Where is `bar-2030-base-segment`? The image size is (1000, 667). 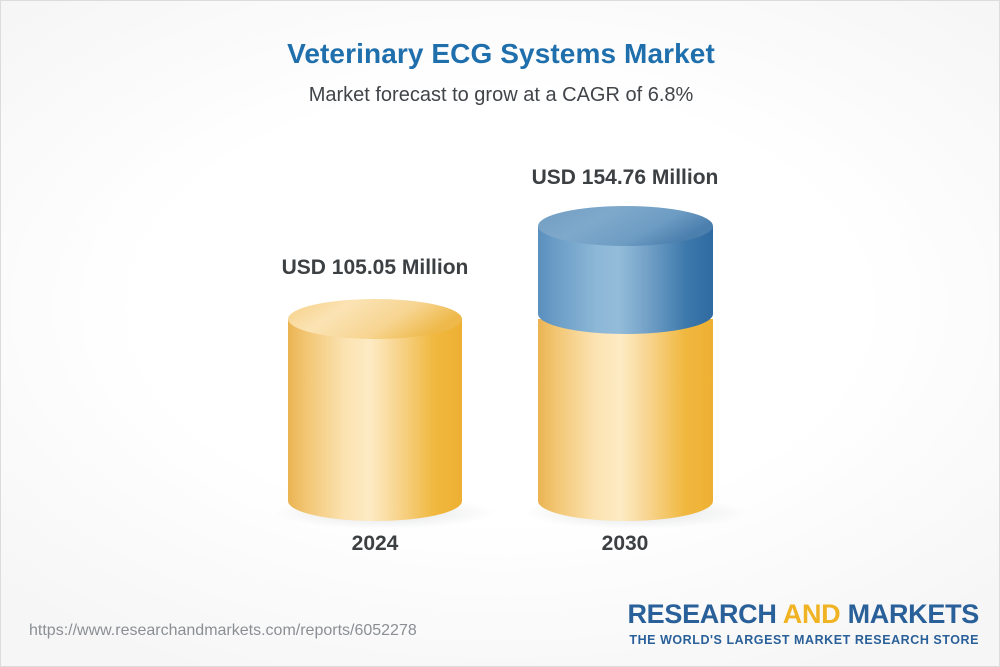
bar-2030-base-segment is located at coordinates (625, 420).